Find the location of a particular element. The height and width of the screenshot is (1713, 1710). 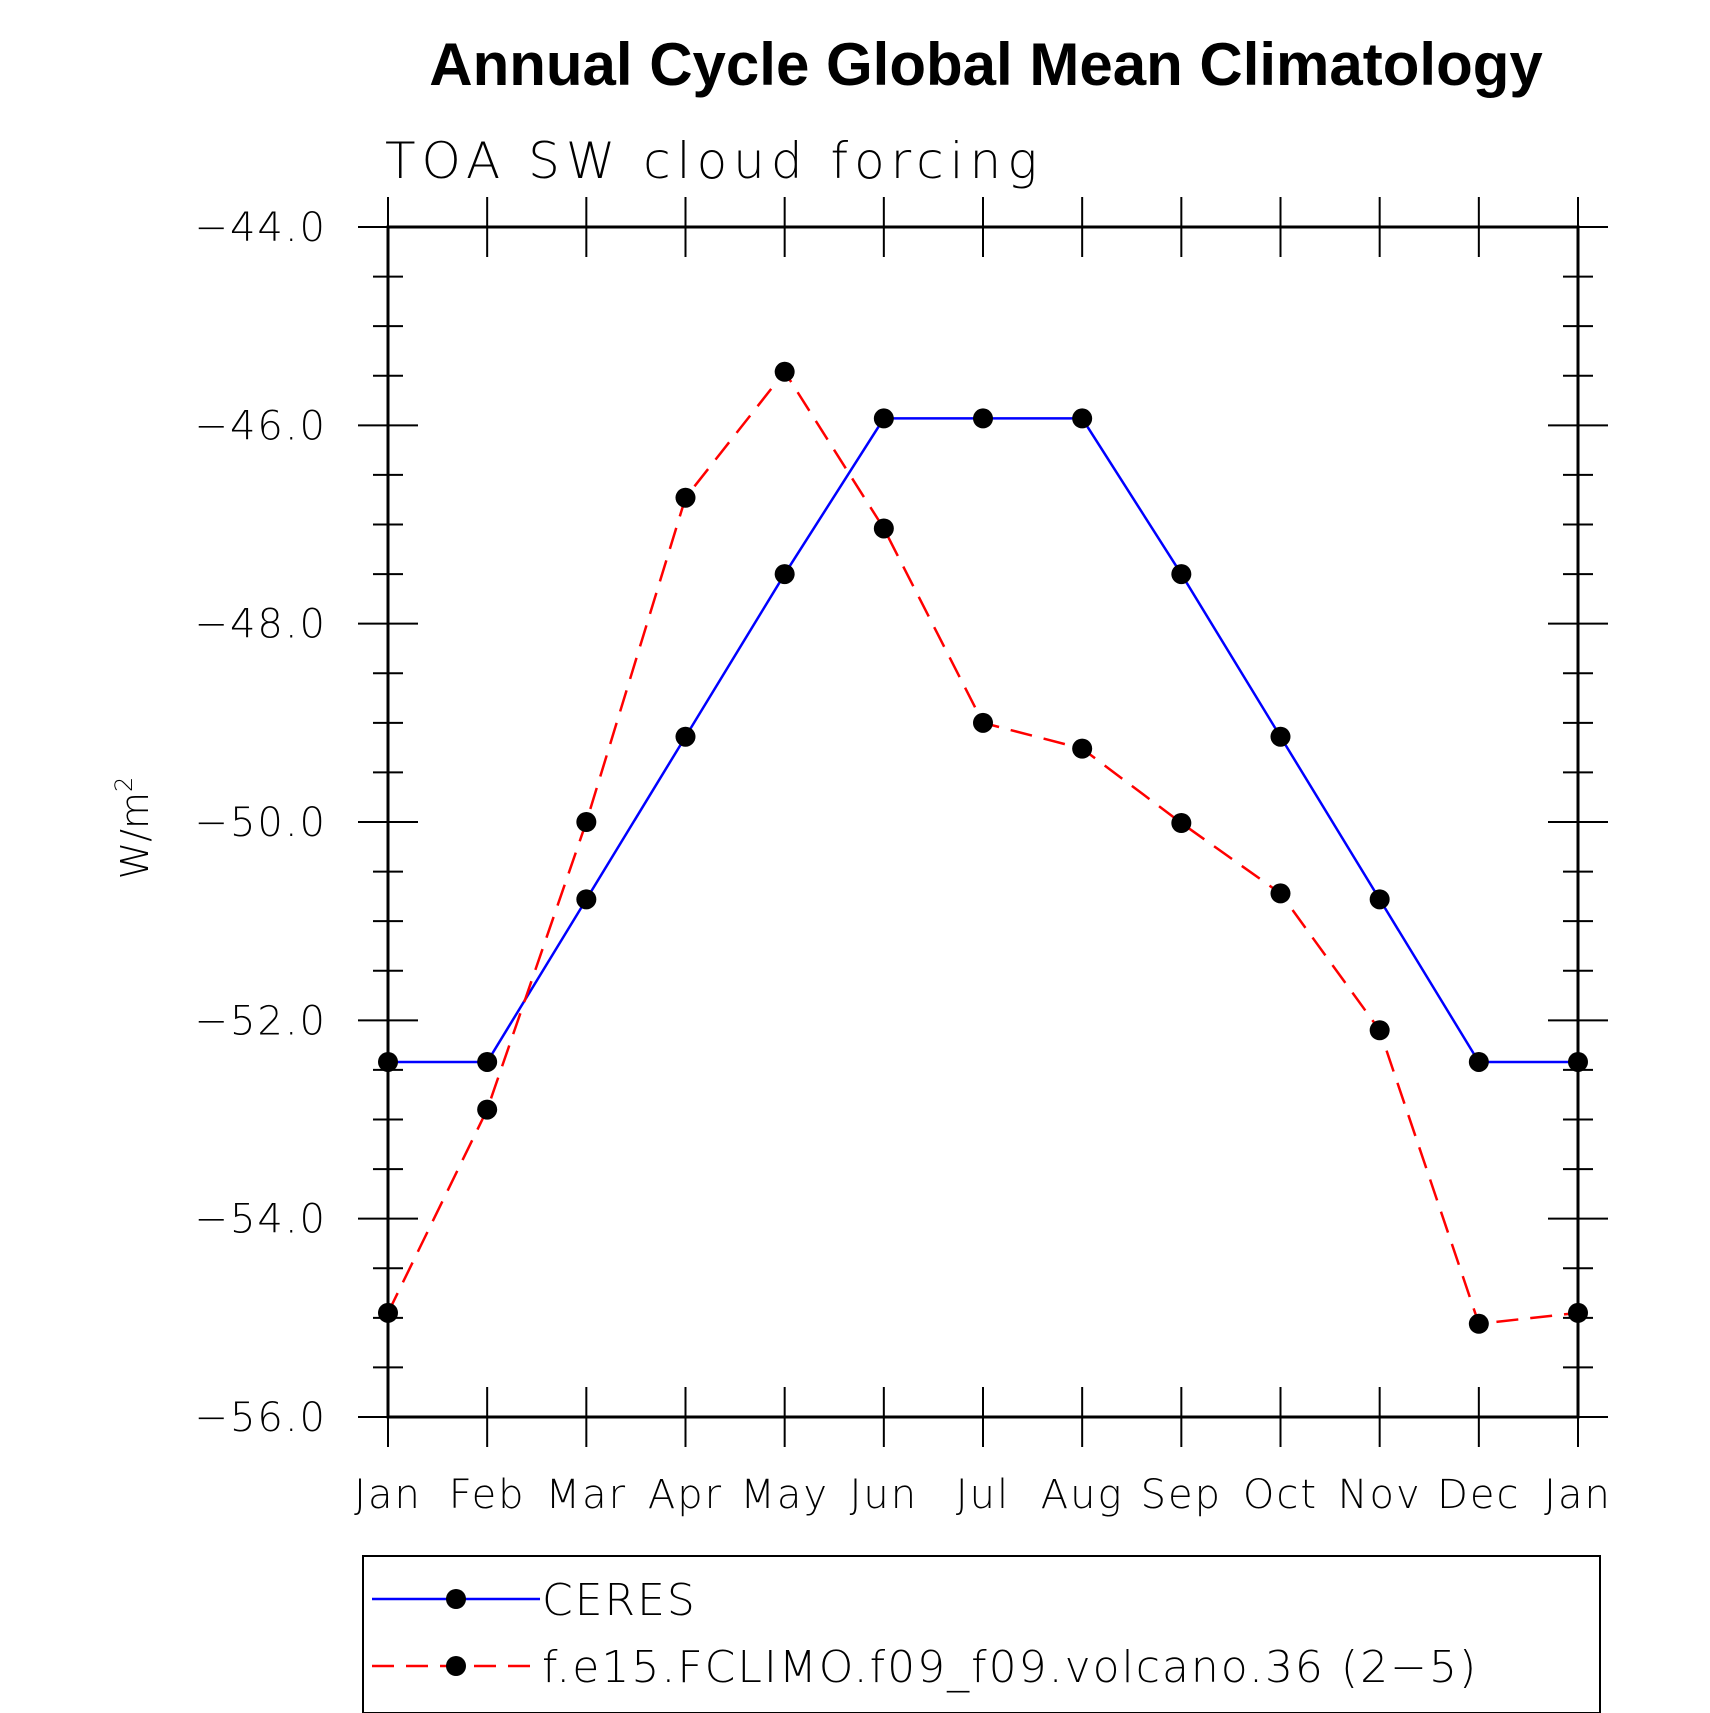

legend-label-2: f.e15.FCLIMO.f09_f09.volcano.36 (2−5) is located at coordinates (1010, 1667).